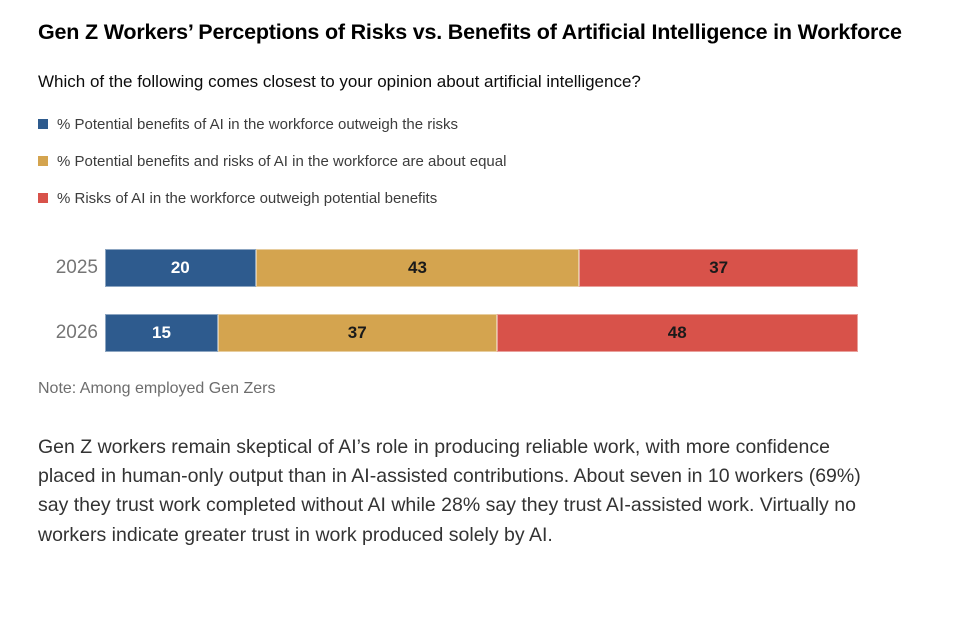 This screenshot has height=622, width=968. I want to click on bar-row-2025: 2025 20 43 37, so click(488, 267).